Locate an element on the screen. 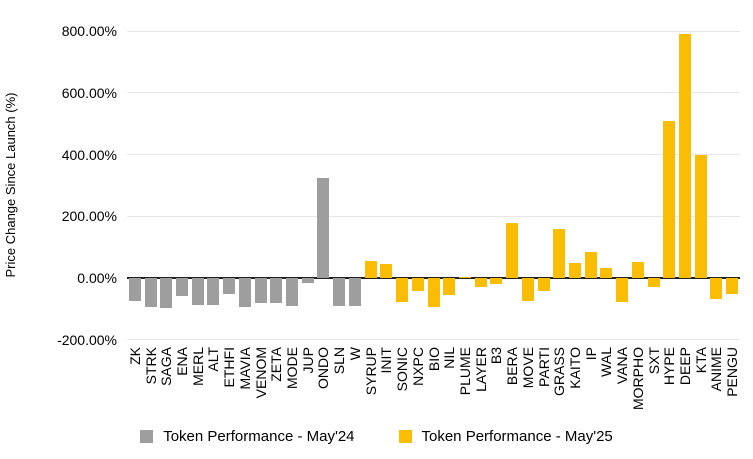 The image size is (753, 459). x-tick-label: IP is located at coordinates (590, 354).